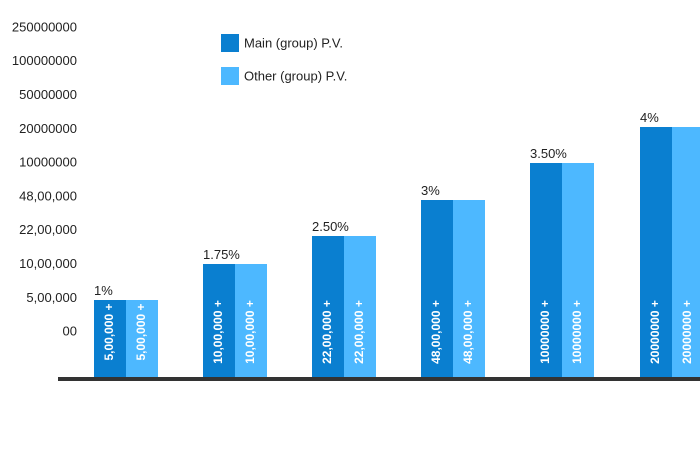 This screenshot has height=450, width=700. I want to click on legend: Main (group) P.V. Other (group) P.V., so click(284, 59).